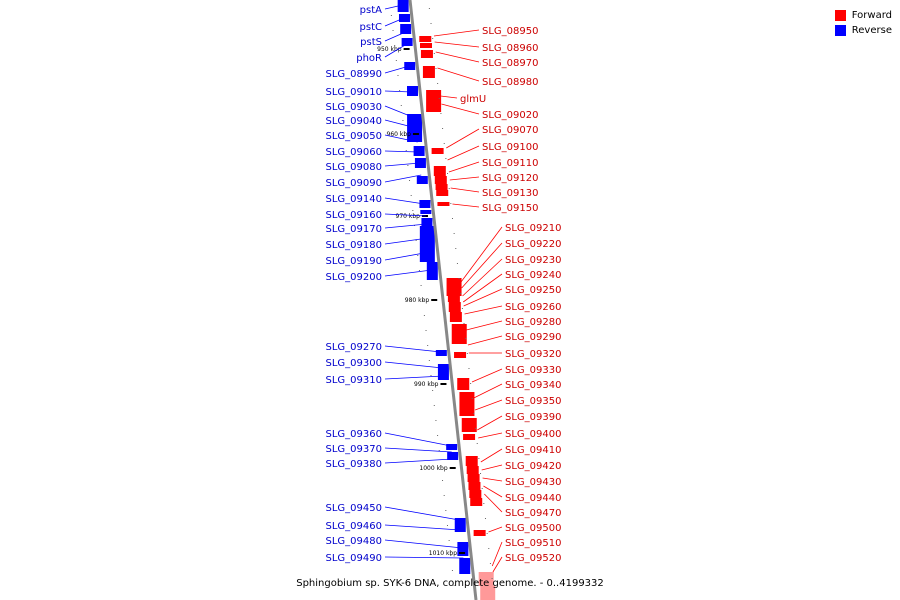  I want to click on reverse-gene-label: SLG_09200, so click(354, 277).